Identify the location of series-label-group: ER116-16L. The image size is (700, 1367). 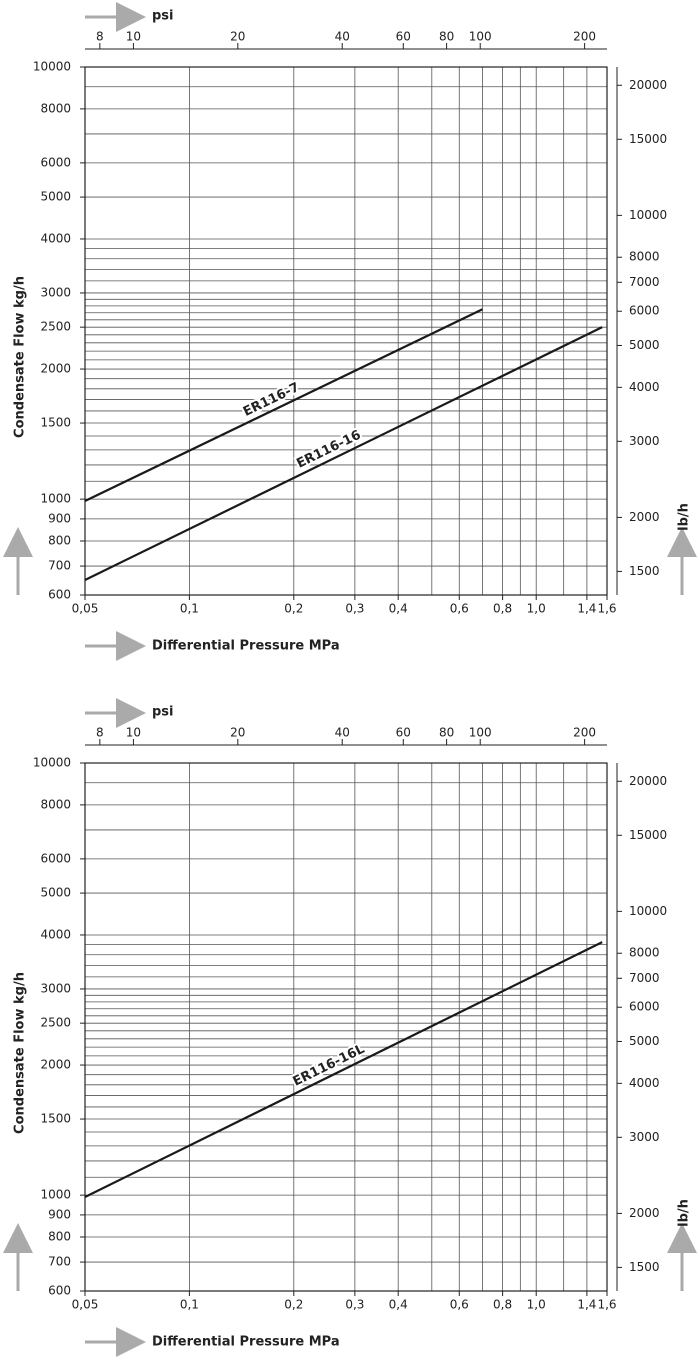
(329, 1066).